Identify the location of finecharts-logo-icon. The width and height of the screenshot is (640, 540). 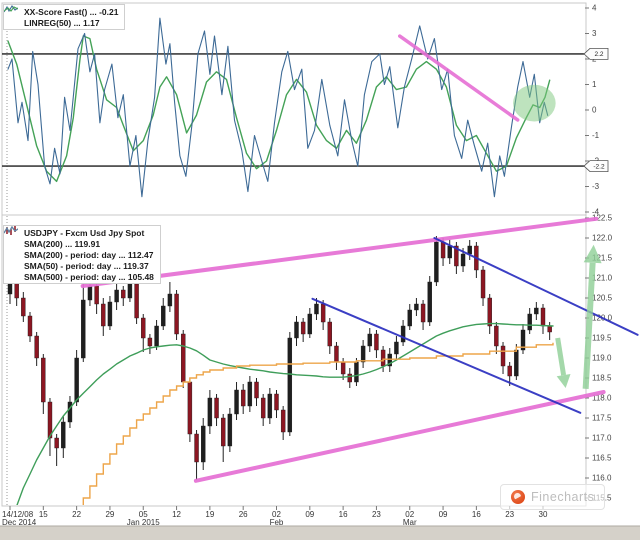
(518, 497).